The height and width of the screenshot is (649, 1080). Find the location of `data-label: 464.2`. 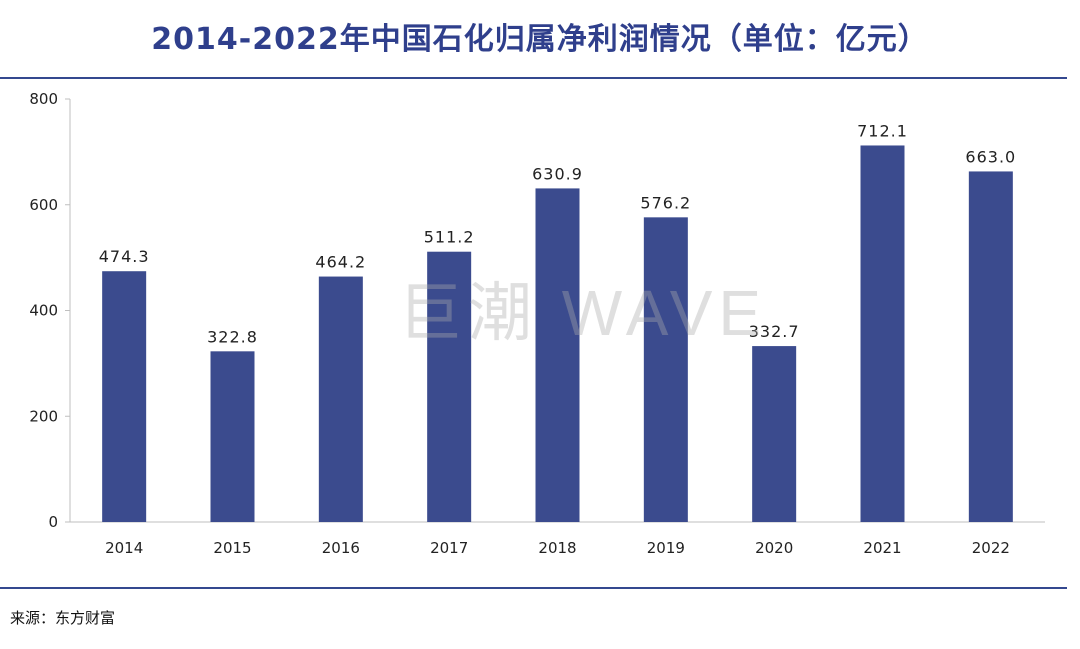

data-label: 464.2 is located at coordinates (340, 262).